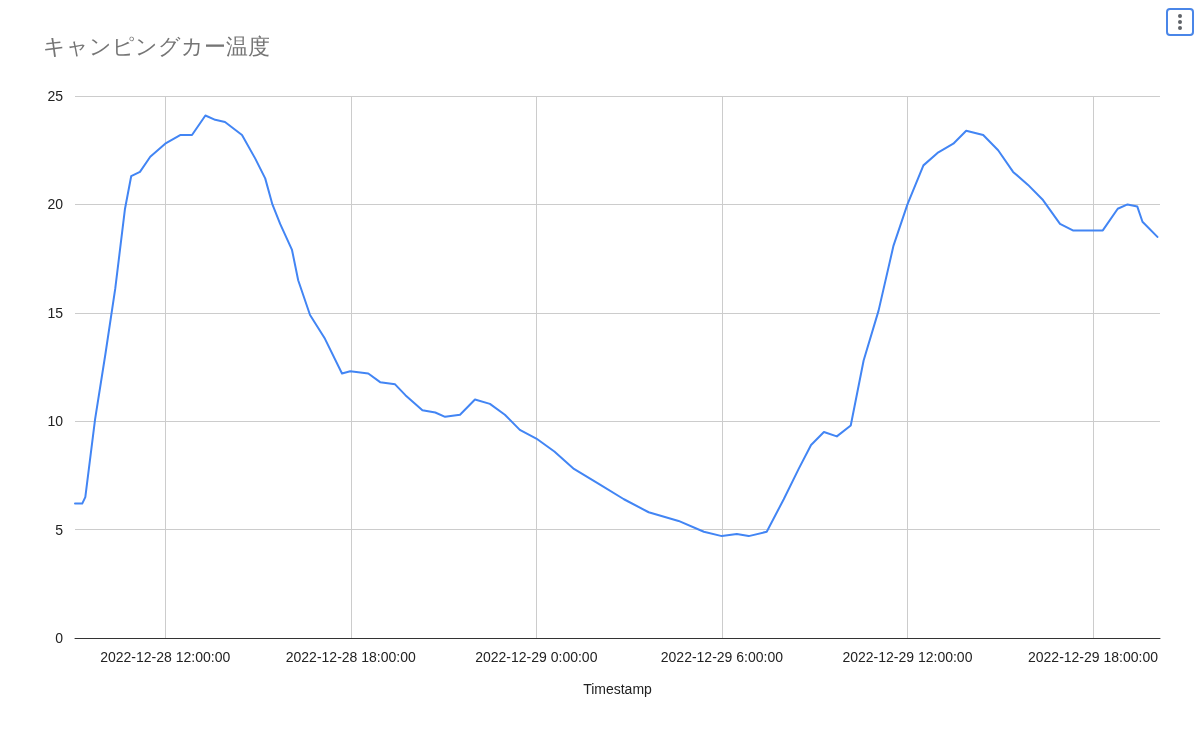 The width and height of the screenshot is (1200, 742). What do you see at coordinates (350, 657) in the screenshot?
I see `x-tick-label: 2022-12-28 18:00:00` at bounding box center [350, 657].